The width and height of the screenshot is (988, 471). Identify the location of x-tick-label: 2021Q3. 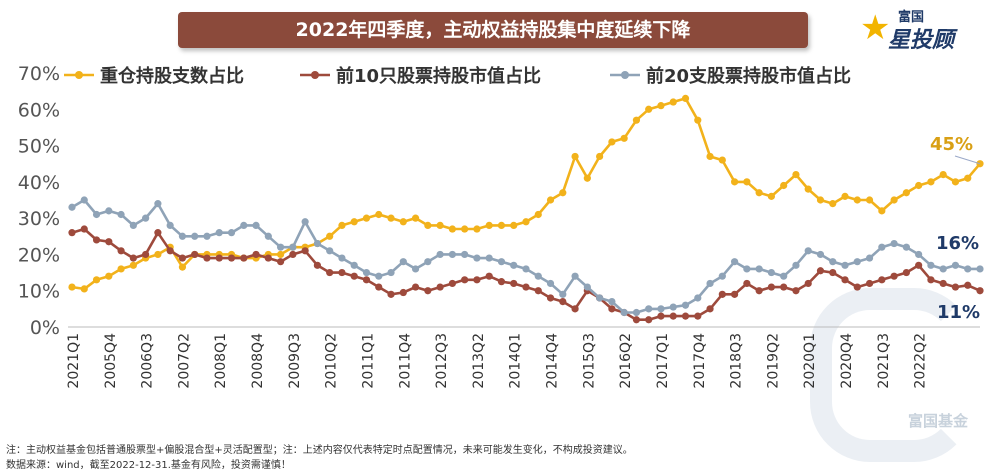
(884, 361).